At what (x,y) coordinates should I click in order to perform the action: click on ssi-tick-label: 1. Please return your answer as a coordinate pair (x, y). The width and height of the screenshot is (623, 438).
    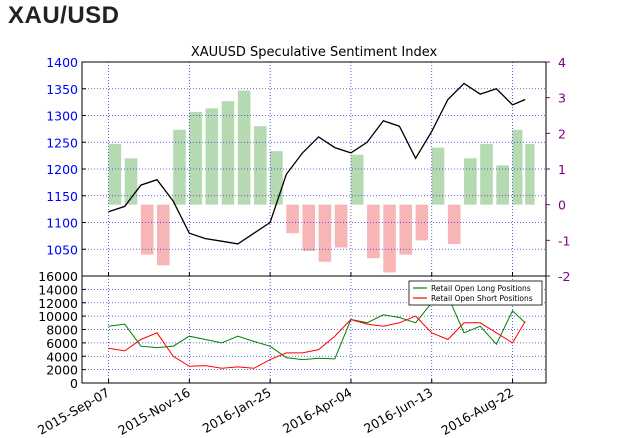
    Looking at the image, I should click on (562, 169).